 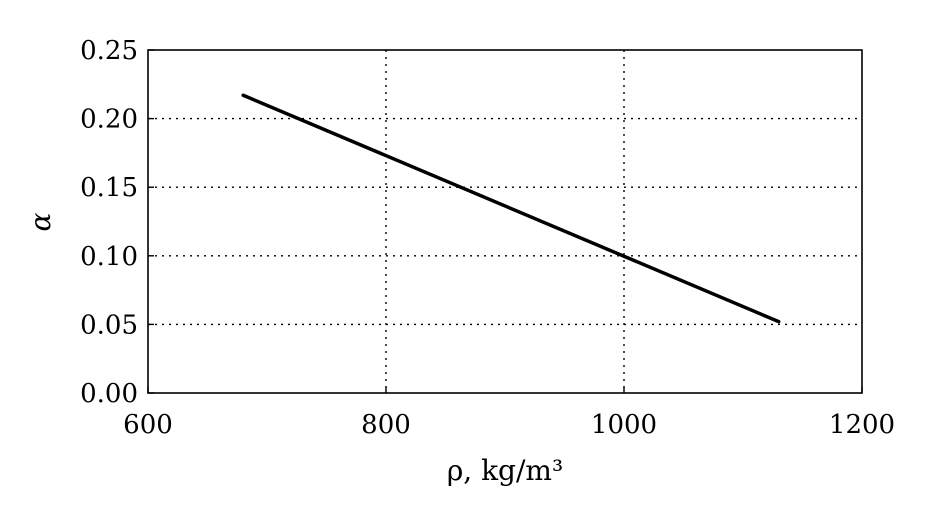 What do you see at coordinates (40, 221) in the screenshot?
I see `y-axis-label: α` at bounding box center [40, 221].